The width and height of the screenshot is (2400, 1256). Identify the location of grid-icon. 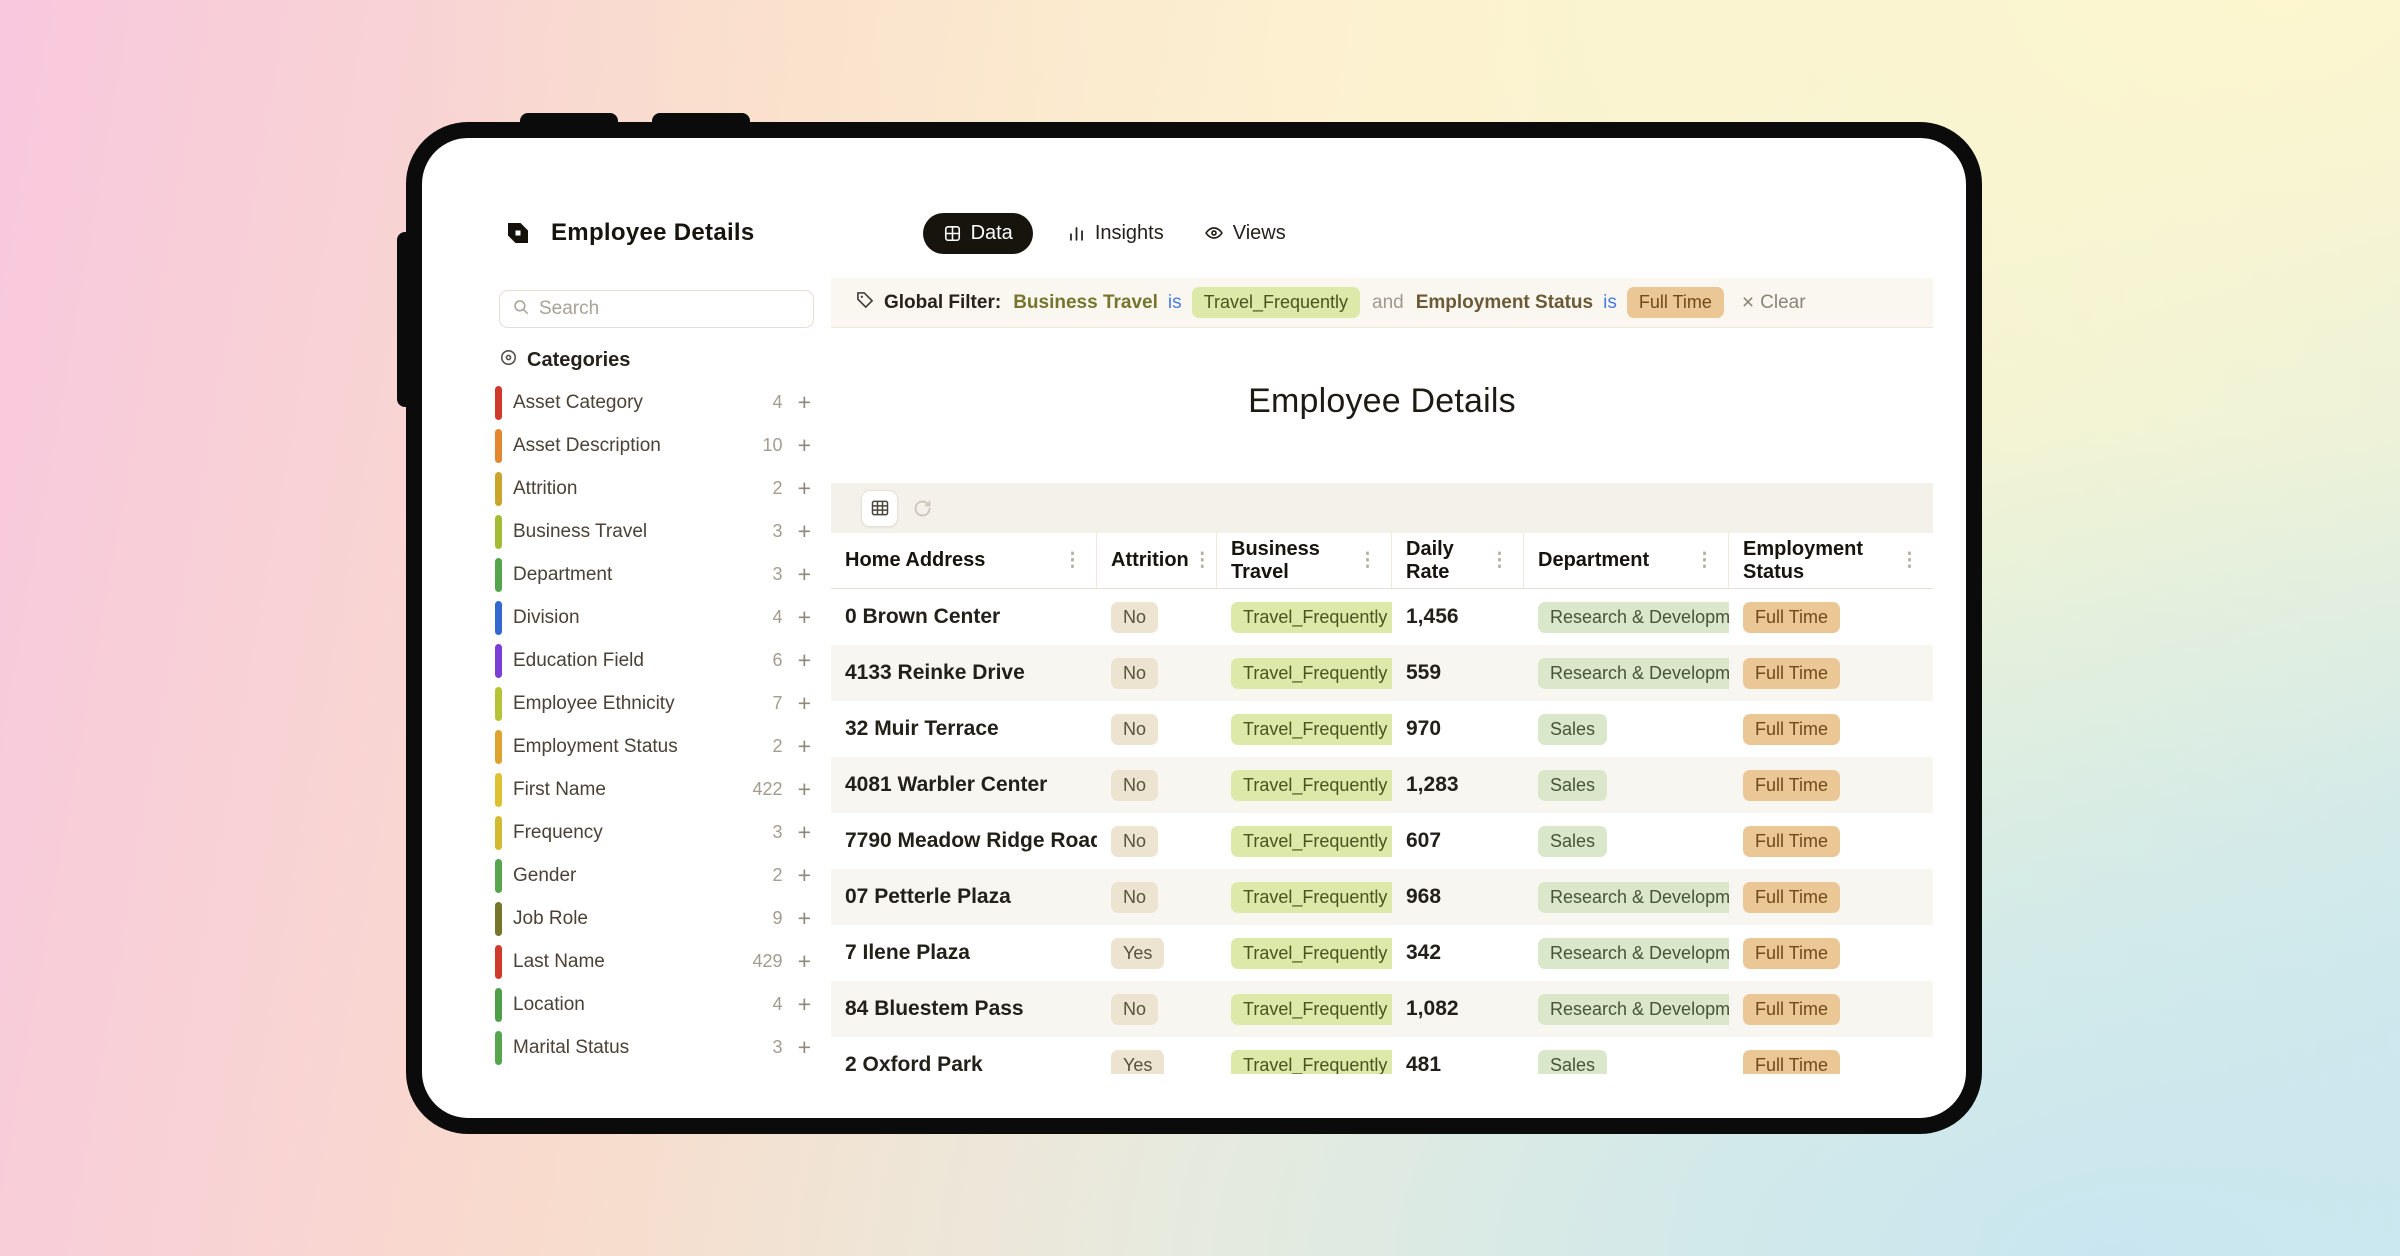
(952, 233).